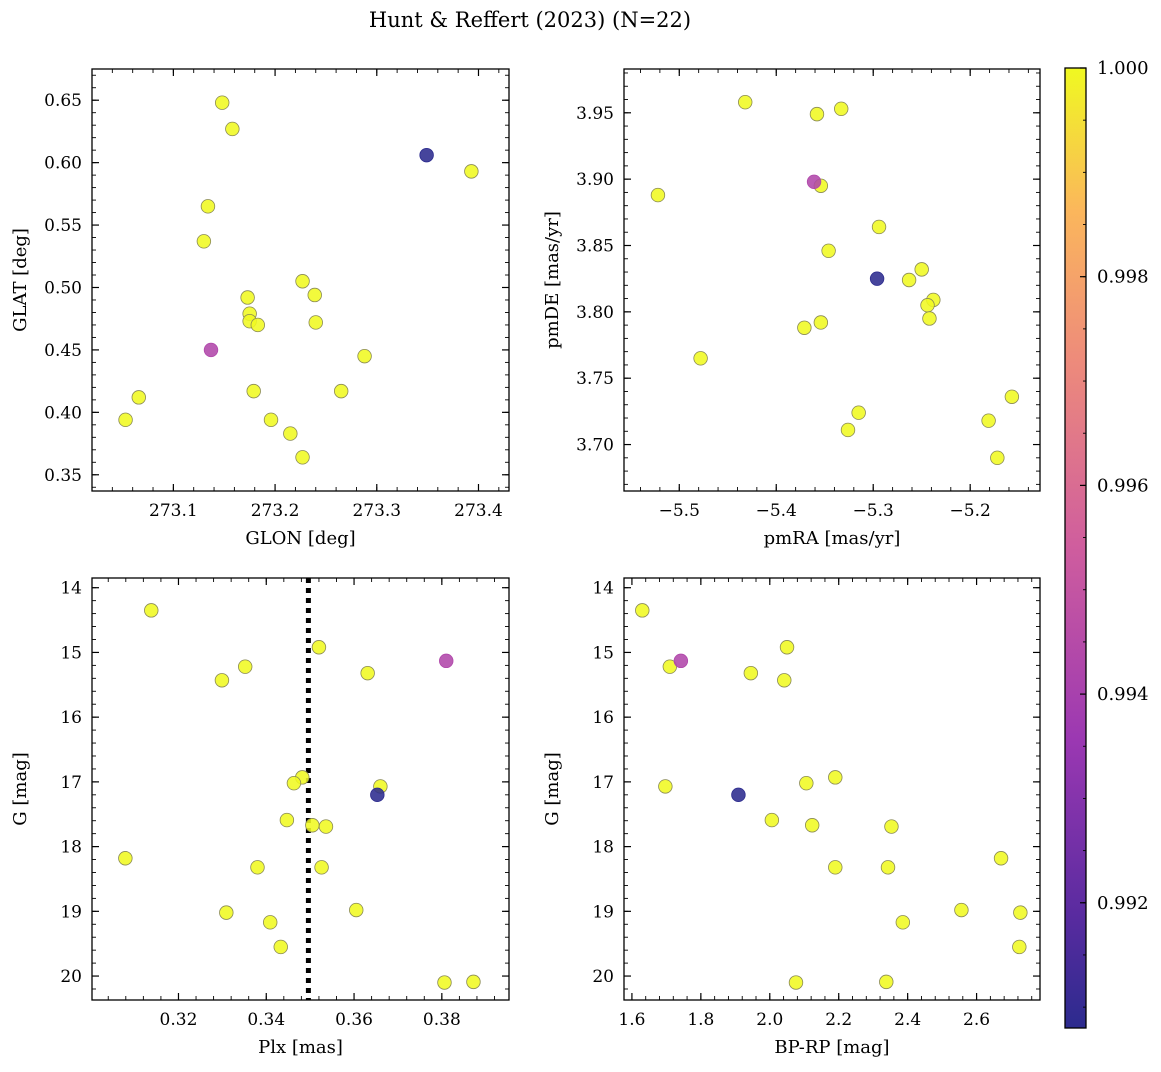 The image size is (1161, 1072). I want to click on x-tick-label: −5.4, so click(776, 511).